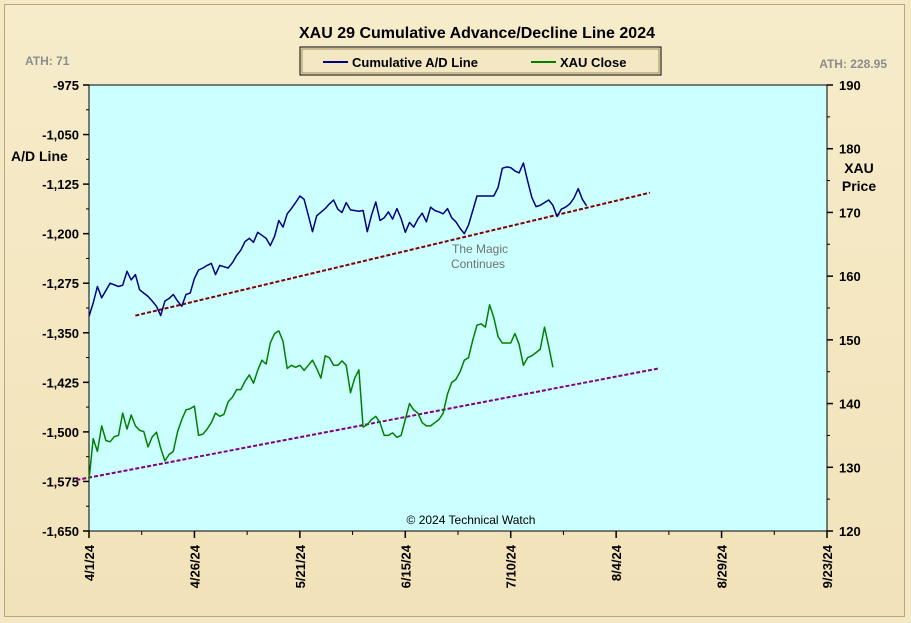  Describe the element at coordinates (850, 85) in the screenshot. I see `y-right-tick-label: 190` at that location.